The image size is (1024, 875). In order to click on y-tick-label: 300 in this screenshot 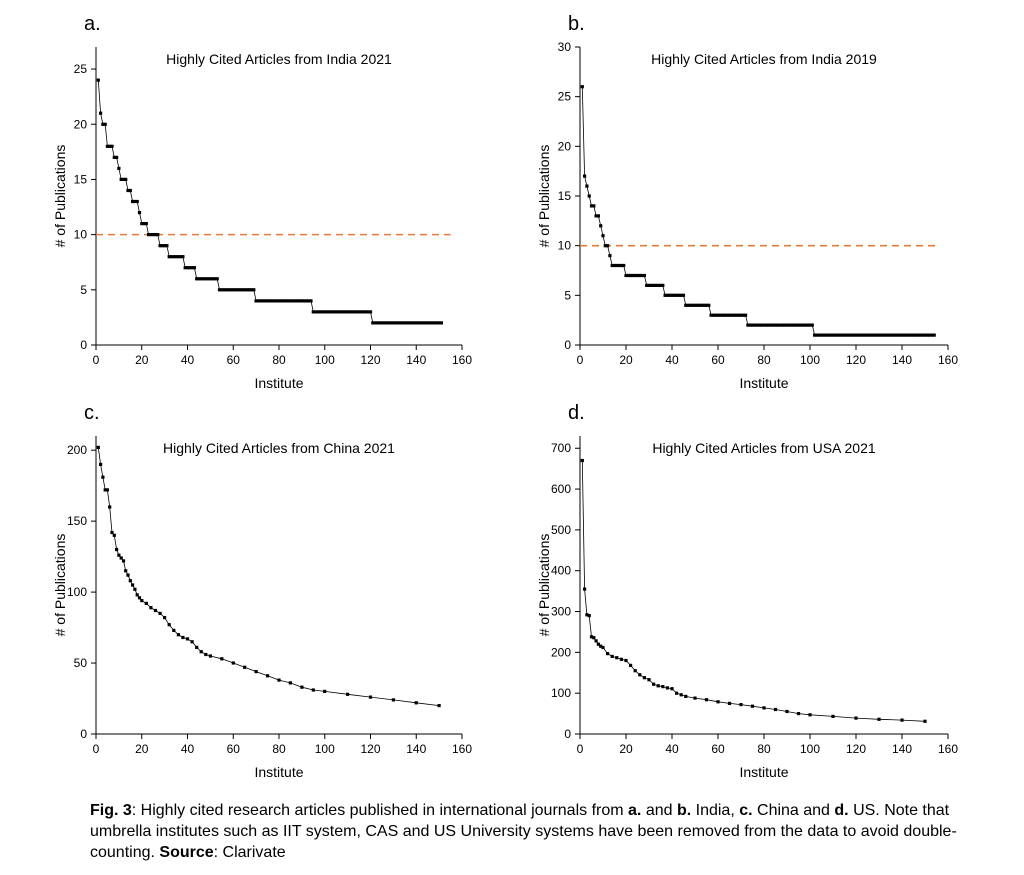, I will do `click(561, 612)`.